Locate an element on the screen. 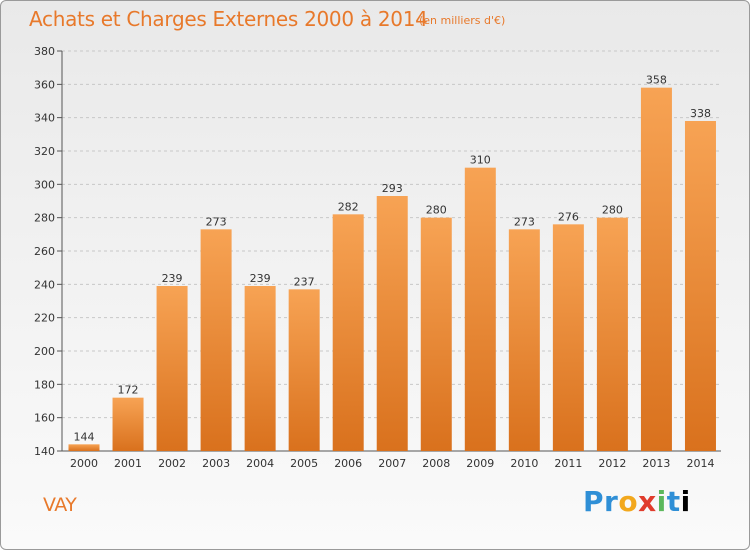 Image resolution: width=750 pixels, height=550 pixels. bar-2012 is located at coordinates (612, 334).